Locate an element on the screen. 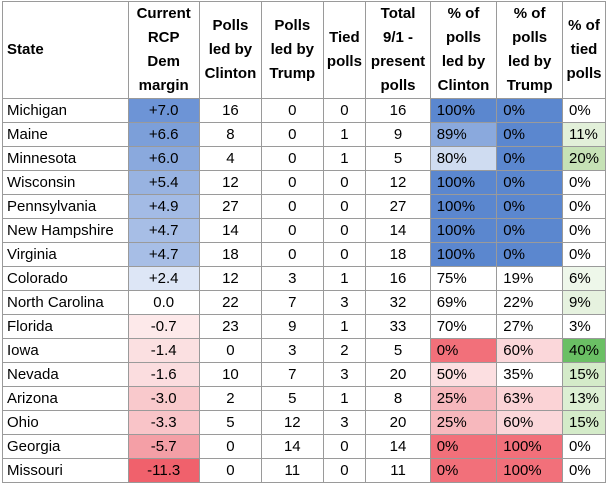 This screenshot has width=606, height=486. cell-margin: +2.4 is located at coordinates (163, 278).